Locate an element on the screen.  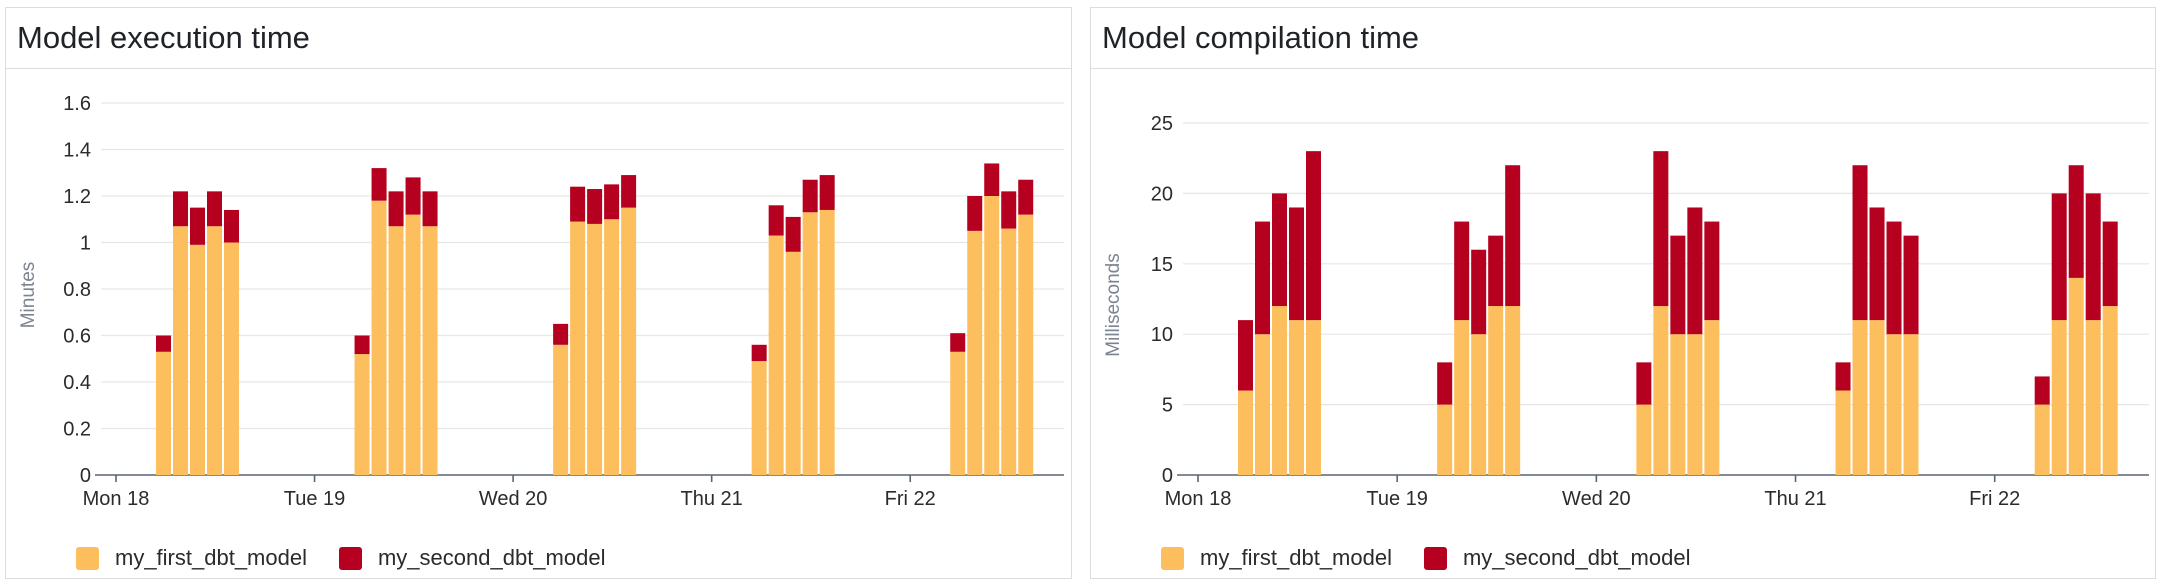
legend: my_first_dbt_model my_second_dbt_model is located at coordinates (356, 558).